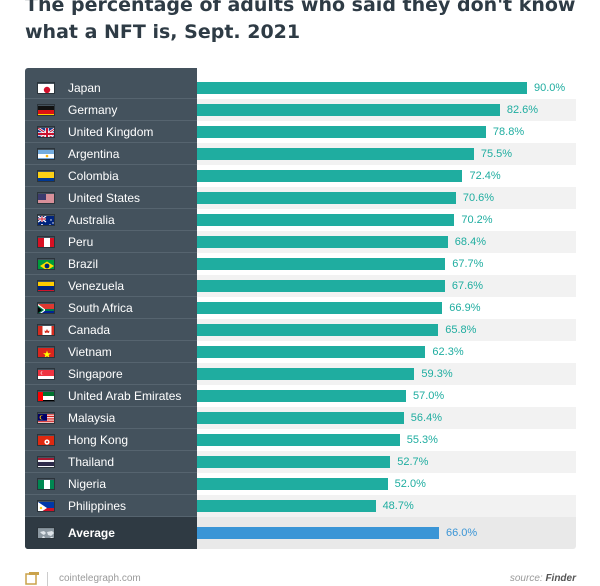 This screenshot has width=600, height=586. What do you see at coordinates (111, 88) in the screenshot?
I see `country-label-row: Japan` at bounding box center [111, 88].